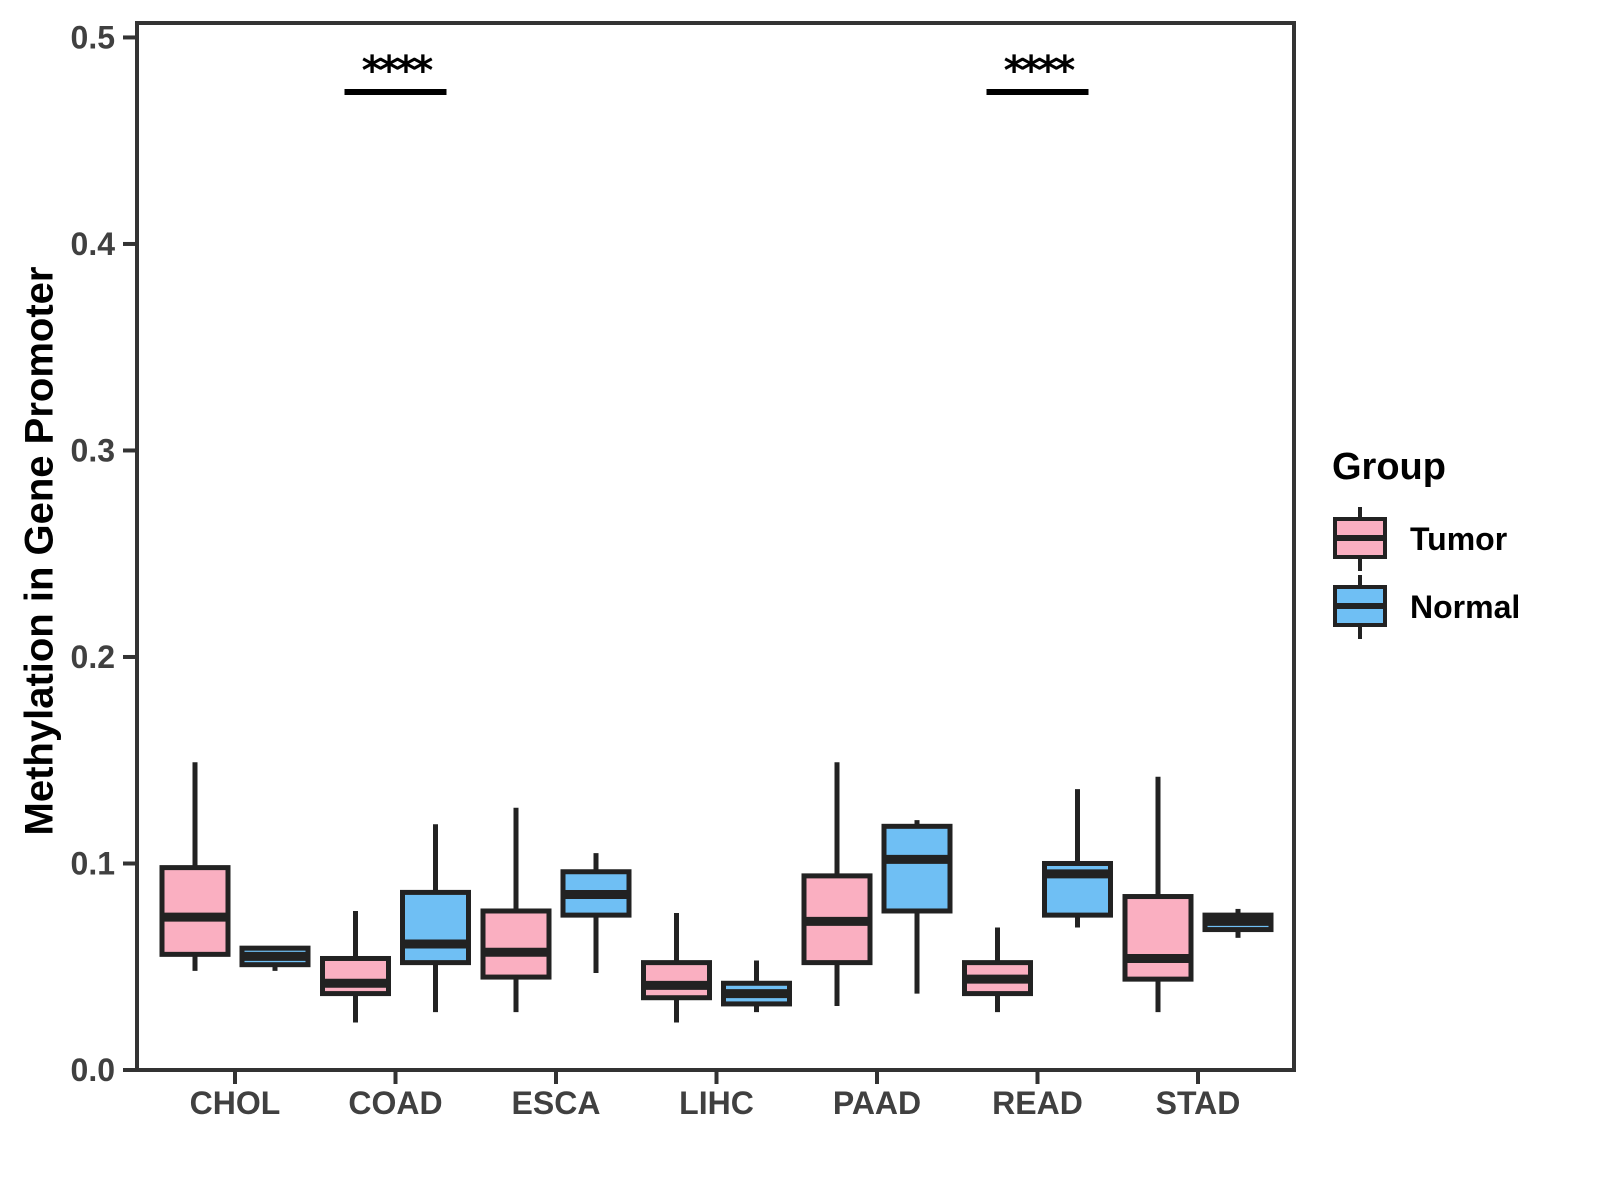 The width and height of the screenshot is (1600, 1200). What do you see at coordinates (1465, 606) in the screenshot?
I see `legend-label-normal: Normal` at bounding box center [1465, 606].